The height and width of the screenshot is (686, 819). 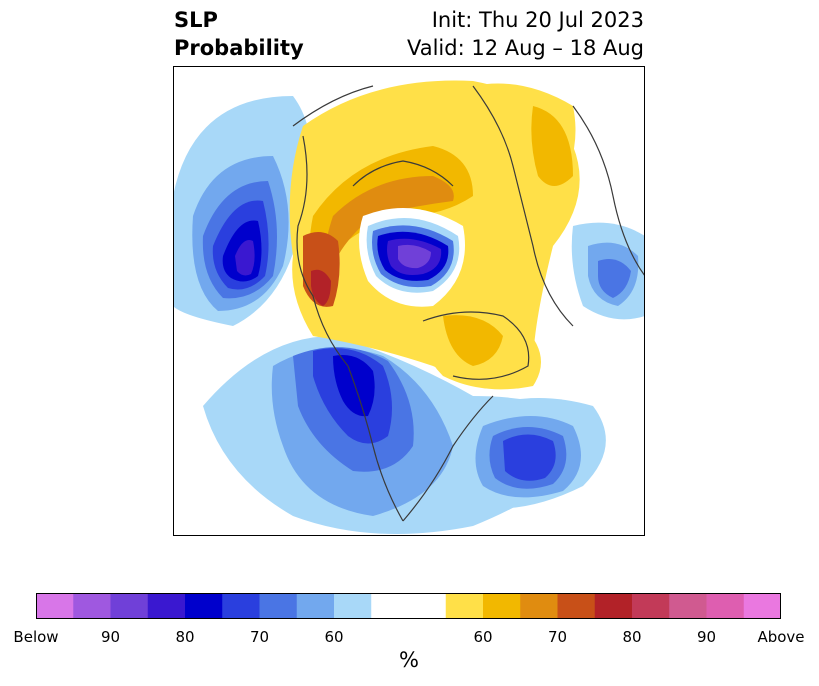 I want to click on prob-gold-ne, so click(x=552, y=146).